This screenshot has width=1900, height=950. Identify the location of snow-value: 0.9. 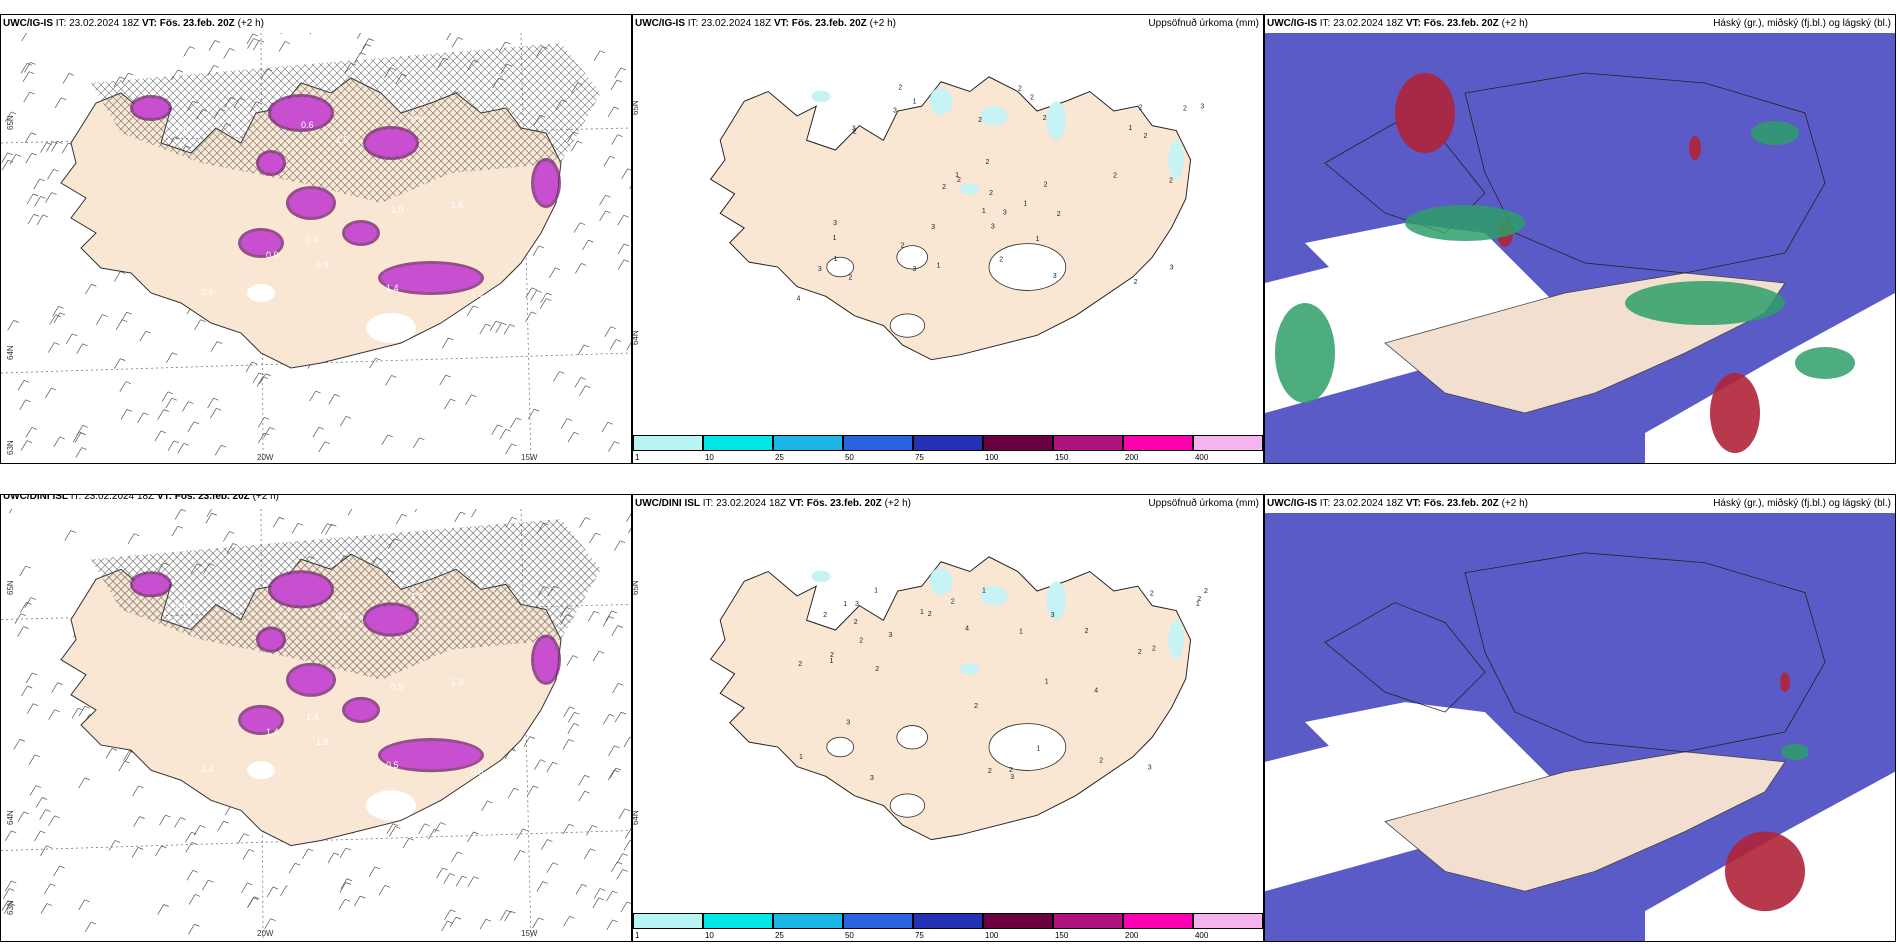
(417, 120).